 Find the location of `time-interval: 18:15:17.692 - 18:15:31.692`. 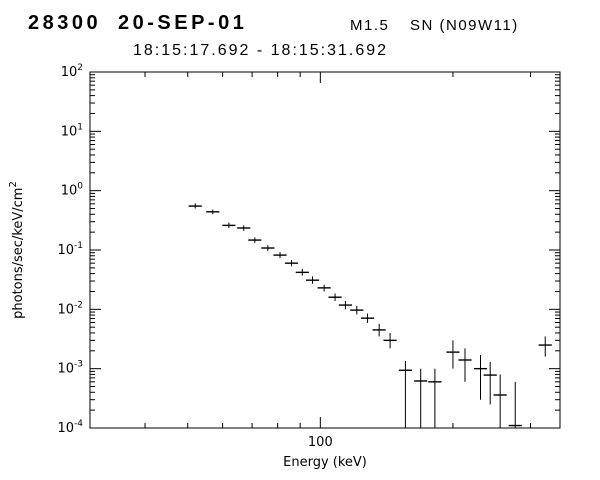

time-interval: 18:15:17.692 - 18:15:31.692 is located at coordinates (261, 50).